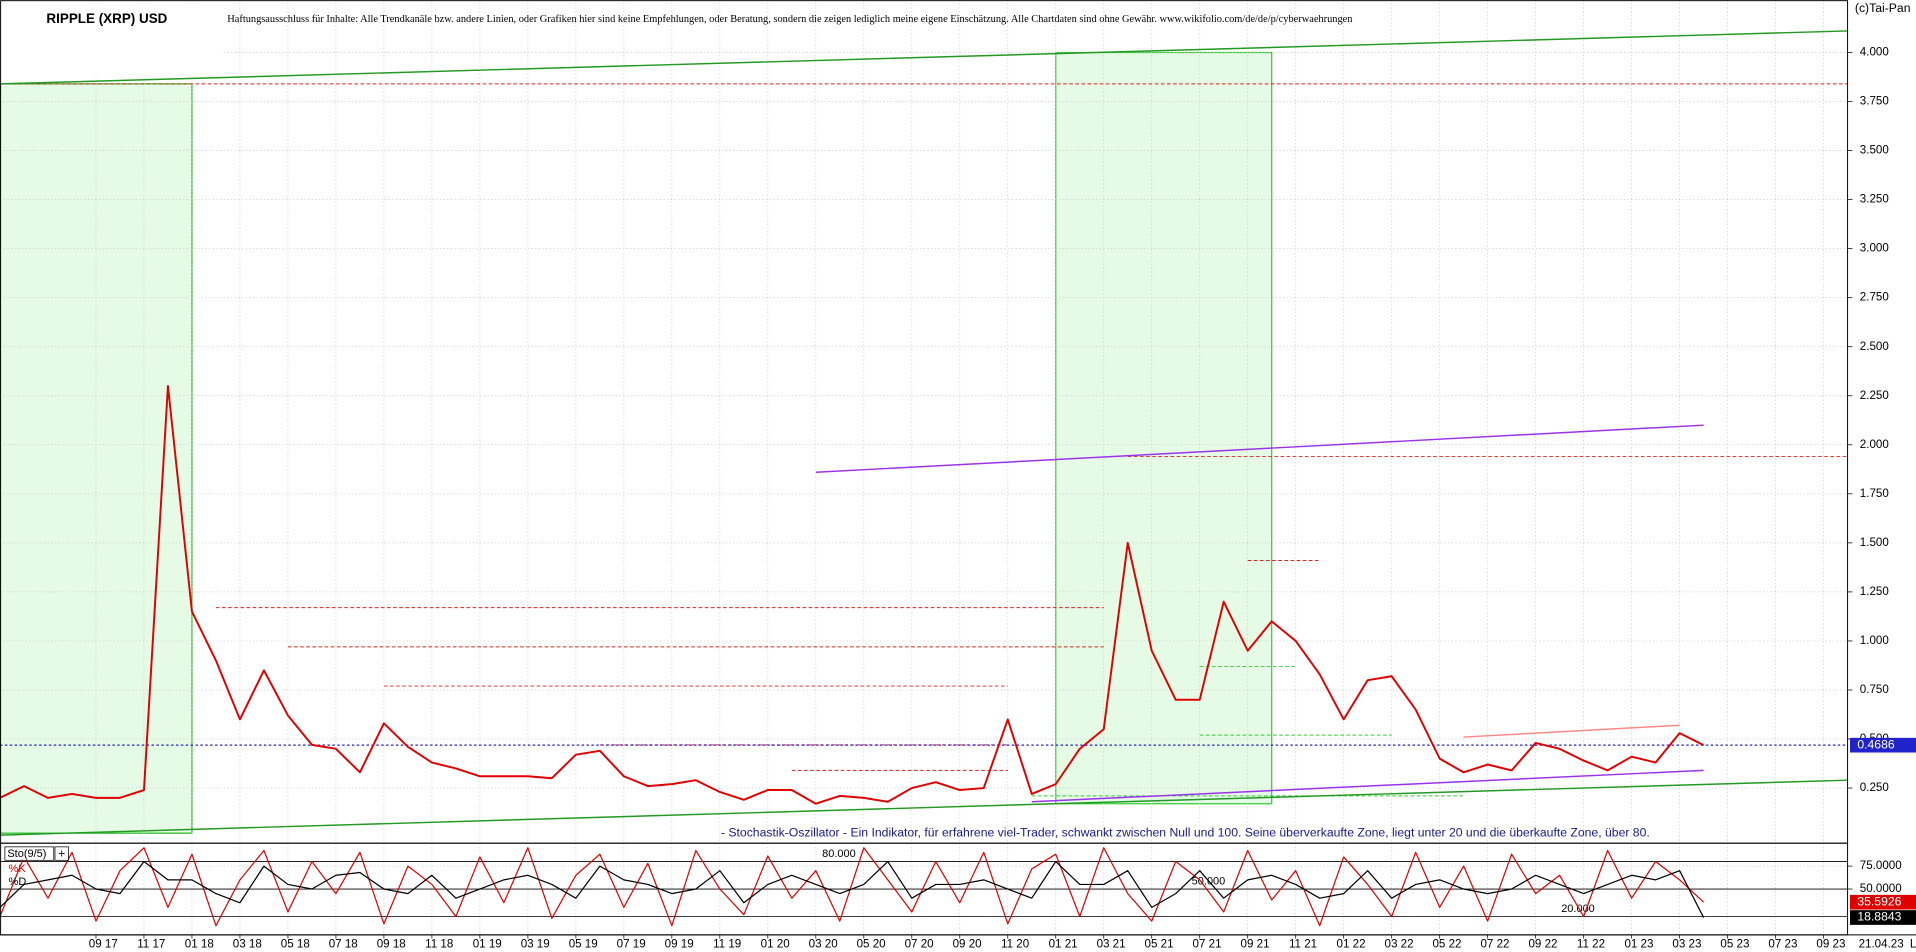 The image size is (1916, 952). I want to click on x-tick-label: 05 23, so click(1734, 944).